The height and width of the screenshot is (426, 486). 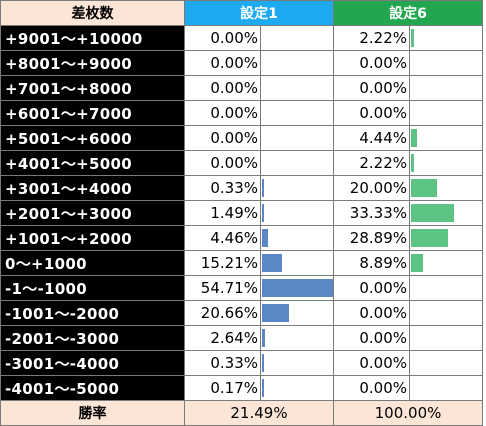 I want to click on header-row: 差枚数 設定1 設定6, so click(x=241, y=13).